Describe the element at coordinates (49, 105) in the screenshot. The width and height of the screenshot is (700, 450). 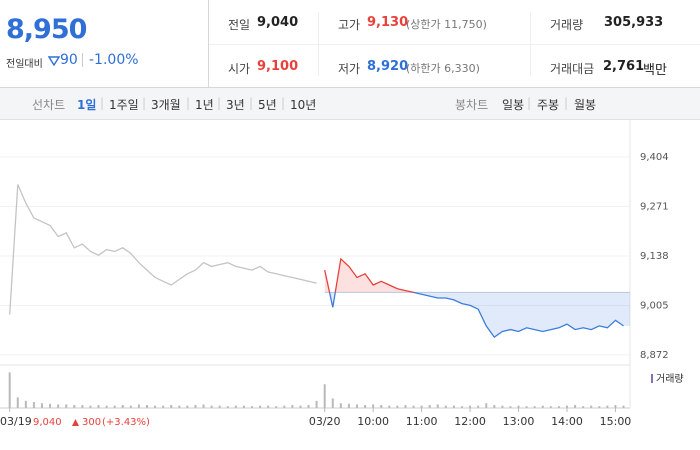
I see `tab-group-label: 선차트` at that location.